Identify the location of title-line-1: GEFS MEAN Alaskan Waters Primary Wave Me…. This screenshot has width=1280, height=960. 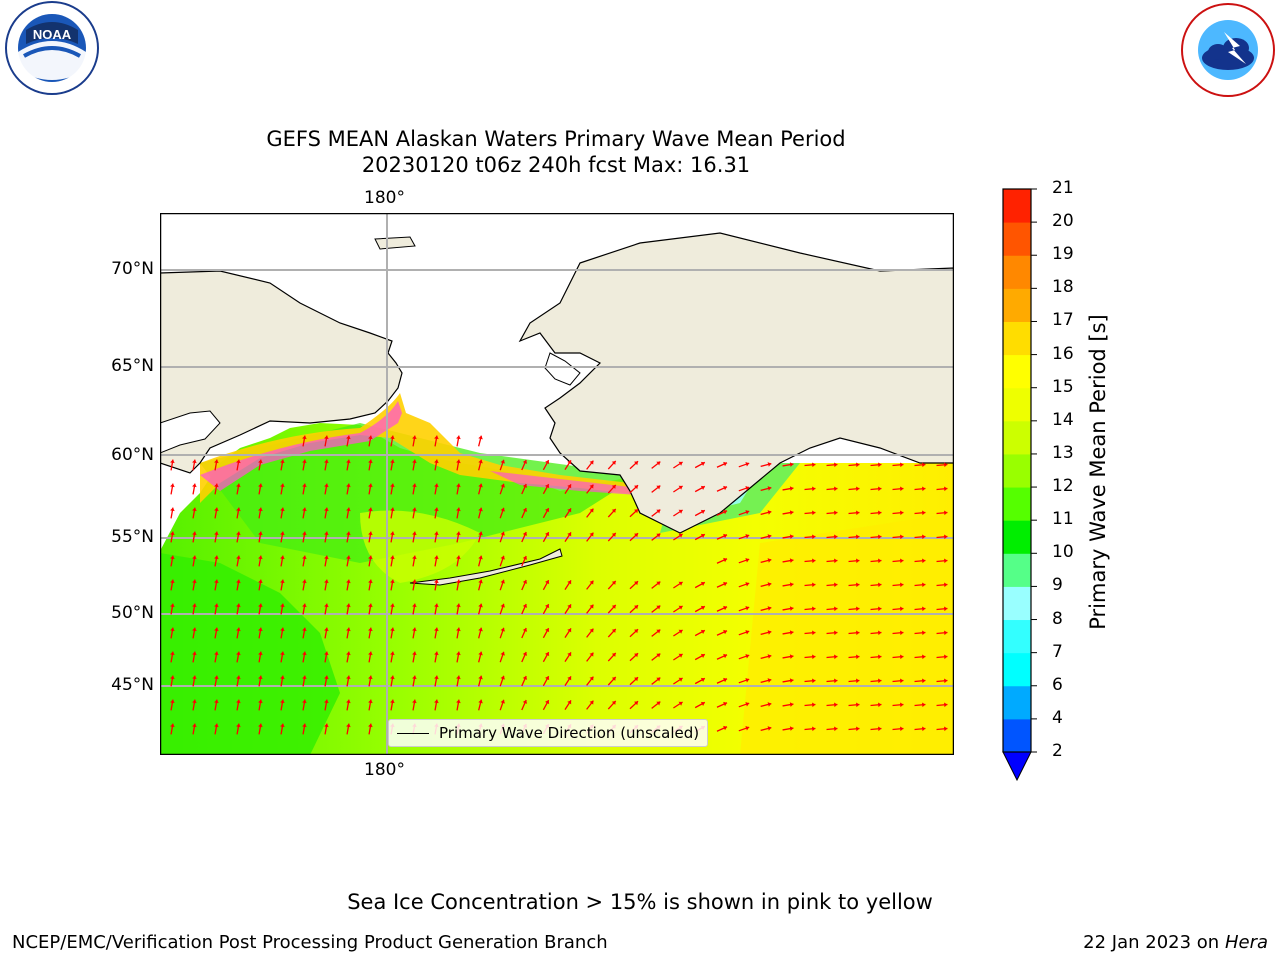
(556, 139).